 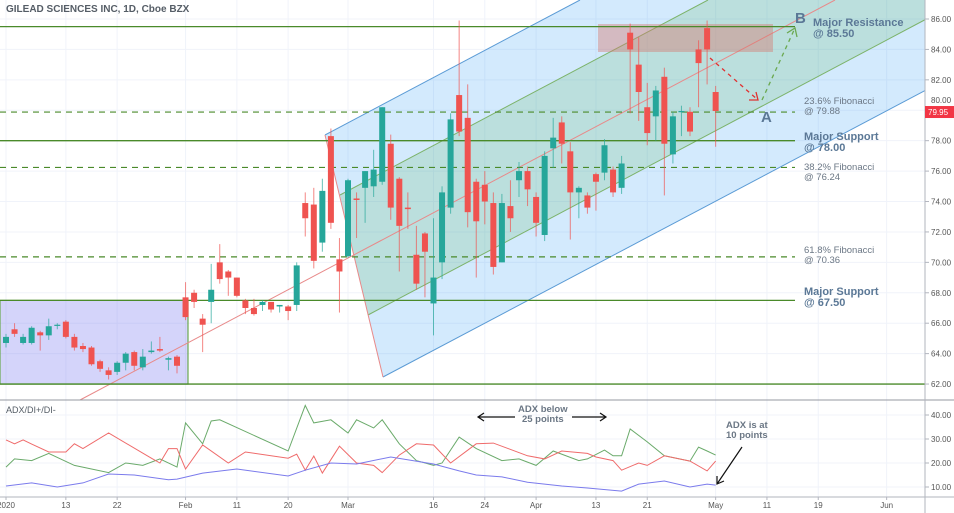 I want to click on fib-618-line1: 61.8% Fibonacci, so click(x=839, y=250).